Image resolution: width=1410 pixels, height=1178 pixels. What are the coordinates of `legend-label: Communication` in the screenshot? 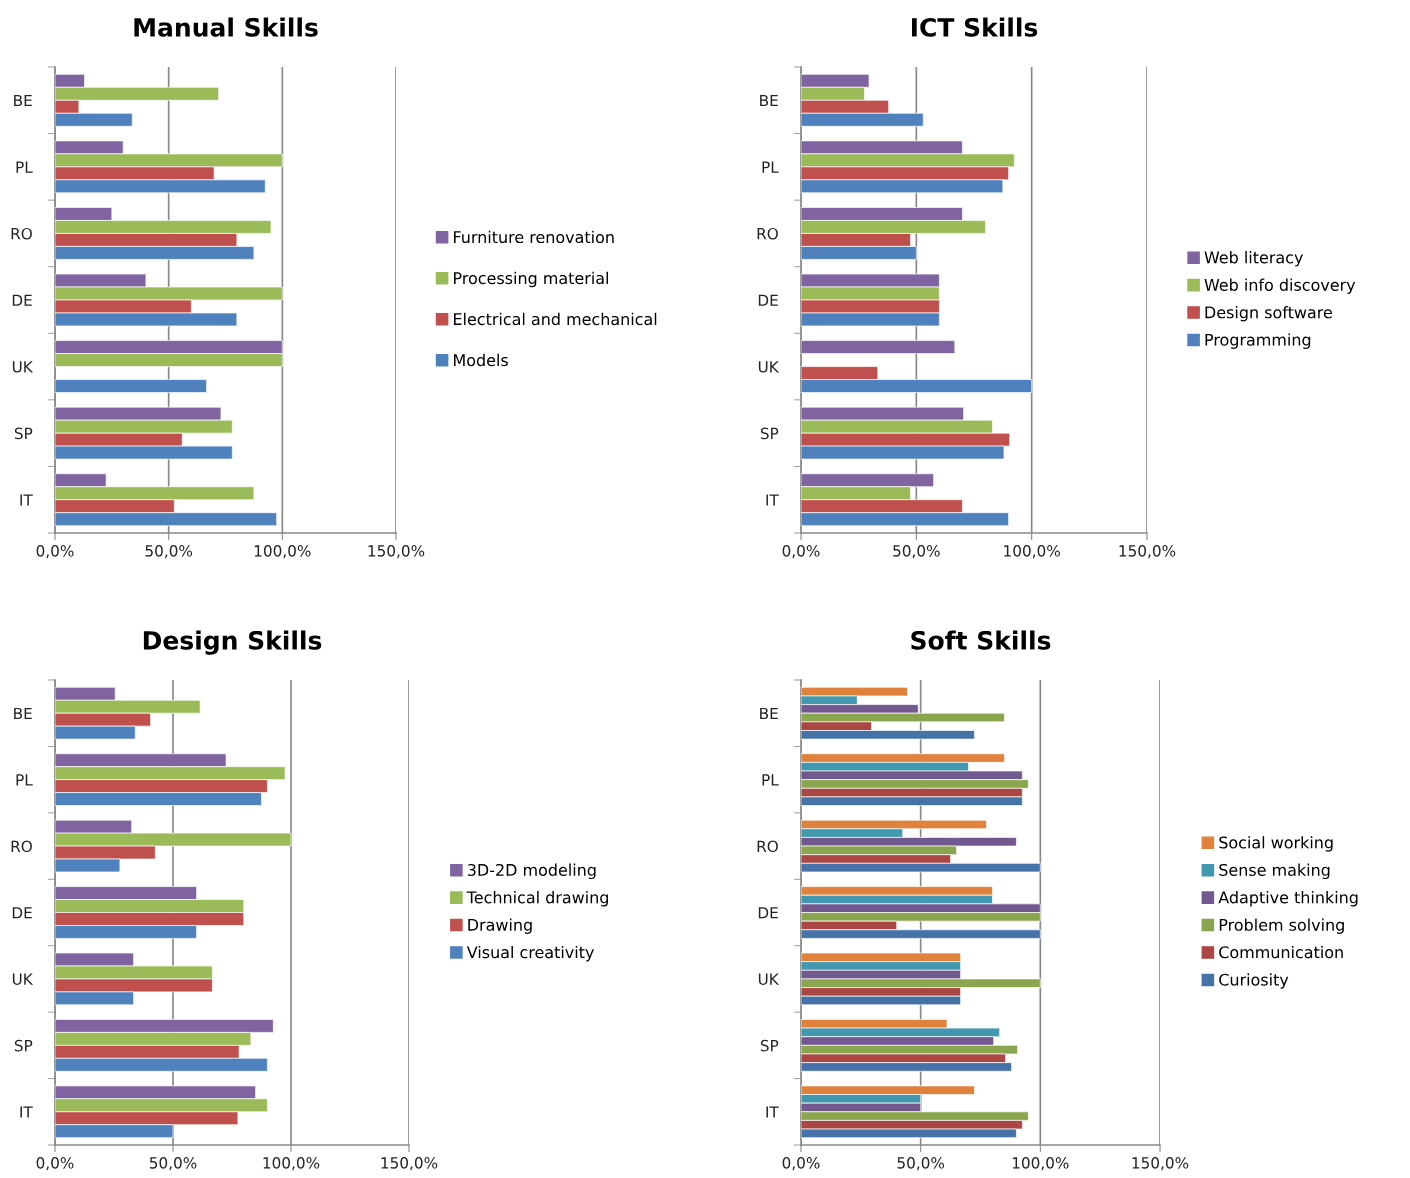 It's located at (1281, 952).